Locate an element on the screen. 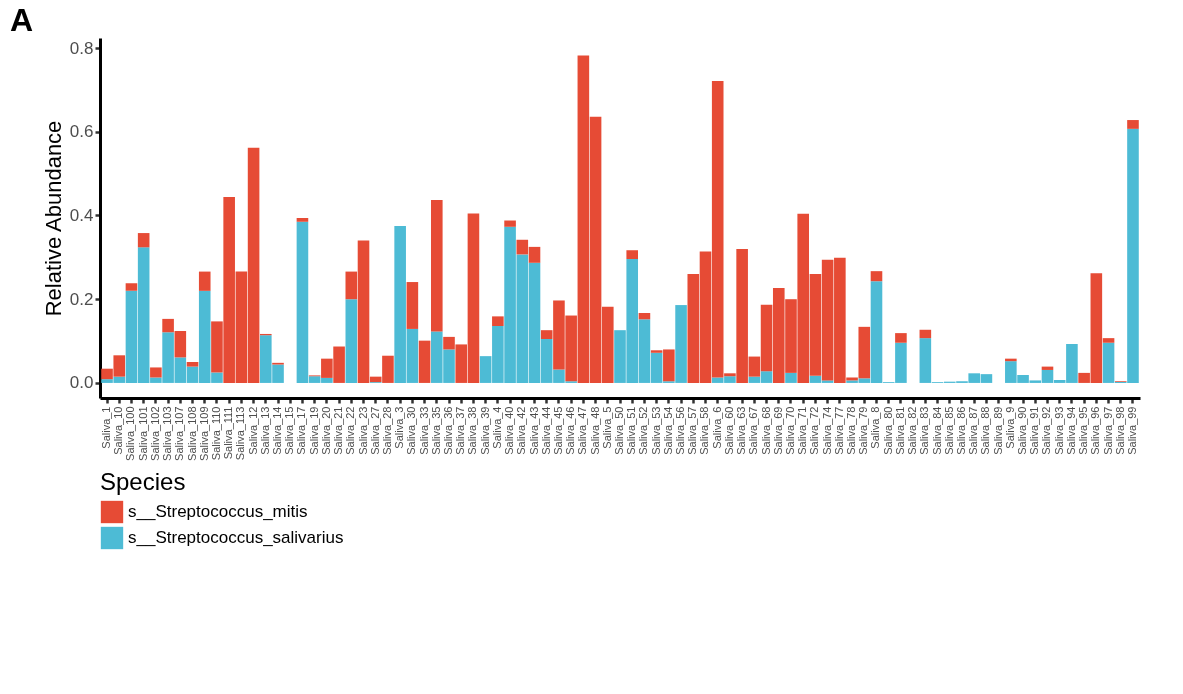 Image resolution: width=1183 pixels, height=694 pixels. x-tick-label: Saliva_37 is located at coordinates (460, 430).